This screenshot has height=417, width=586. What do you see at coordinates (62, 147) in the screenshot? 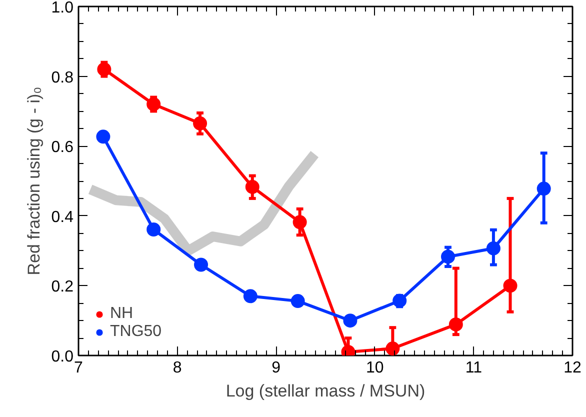
I see `y-tick-label: 0.6` at bounding box center [62, 147].